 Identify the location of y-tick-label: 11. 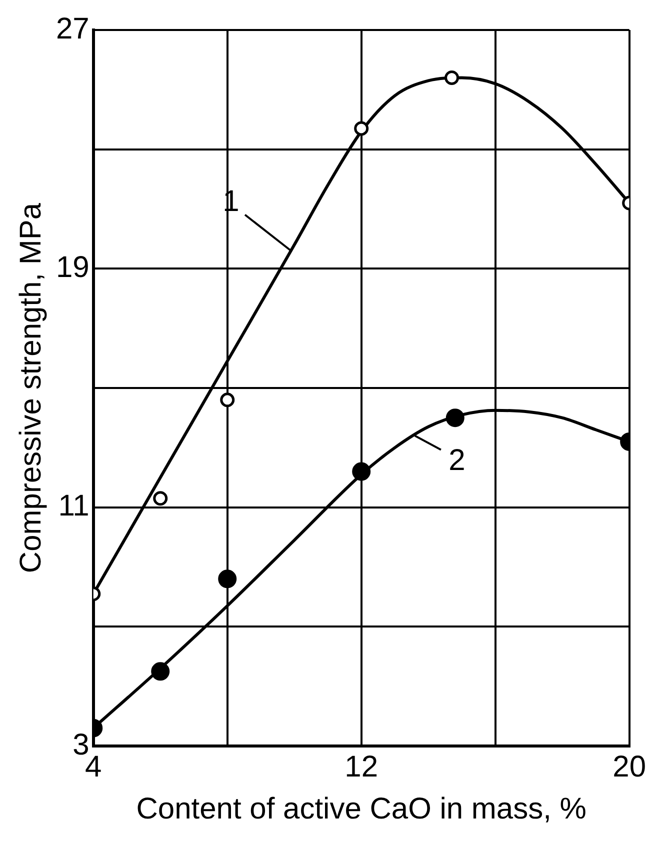
(74, 506).